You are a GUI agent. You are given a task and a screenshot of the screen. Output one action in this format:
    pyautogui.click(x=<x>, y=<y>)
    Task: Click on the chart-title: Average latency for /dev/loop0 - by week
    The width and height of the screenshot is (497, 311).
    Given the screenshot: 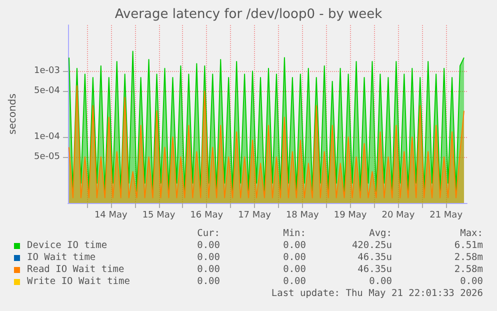 What is the action you would take?
    pyautogui.click(x=248, y=14)
    